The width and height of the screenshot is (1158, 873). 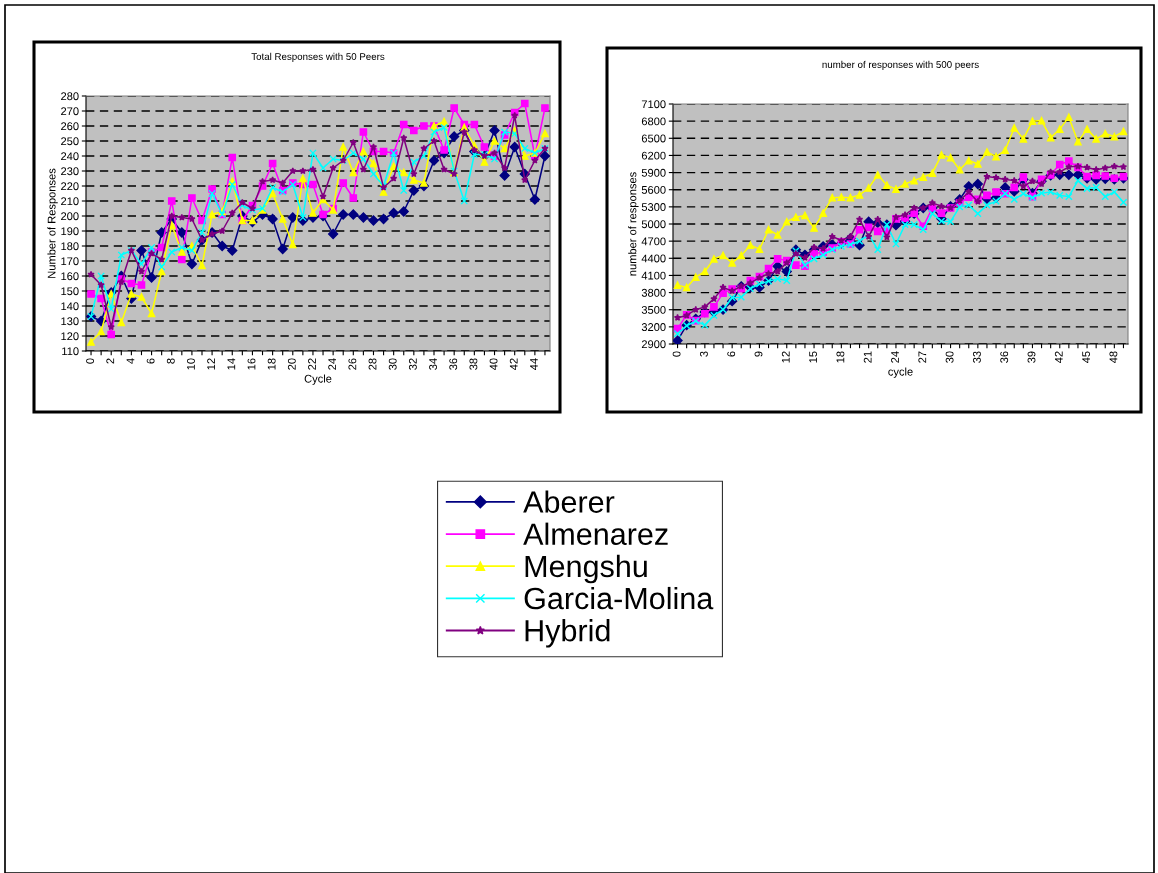 I want to click on x-tick-label: 20, so click(x=291, y=364).